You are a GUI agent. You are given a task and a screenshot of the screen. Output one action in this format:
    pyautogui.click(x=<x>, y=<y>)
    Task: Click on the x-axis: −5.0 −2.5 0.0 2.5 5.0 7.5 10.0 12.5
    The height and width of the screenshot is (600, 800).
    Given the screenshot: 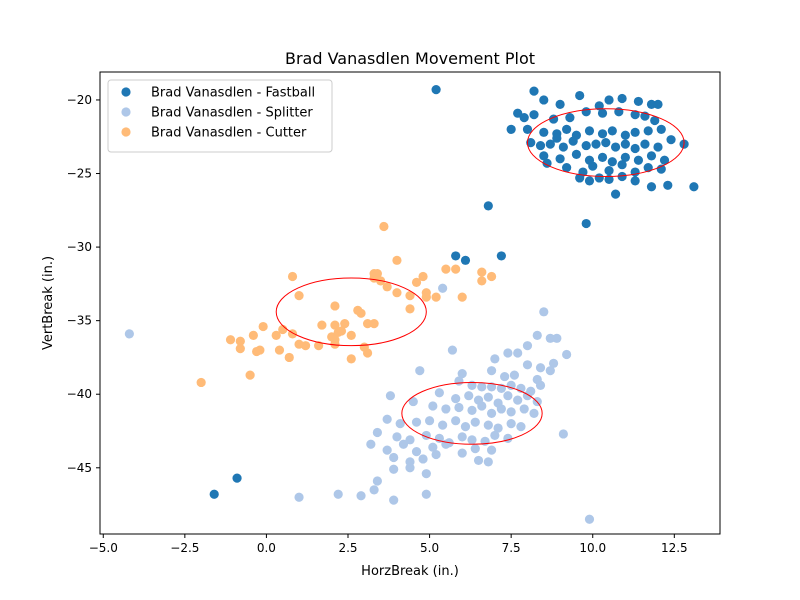 What is the action you would take?
    pyautogui.click(x=388, y=544)
    